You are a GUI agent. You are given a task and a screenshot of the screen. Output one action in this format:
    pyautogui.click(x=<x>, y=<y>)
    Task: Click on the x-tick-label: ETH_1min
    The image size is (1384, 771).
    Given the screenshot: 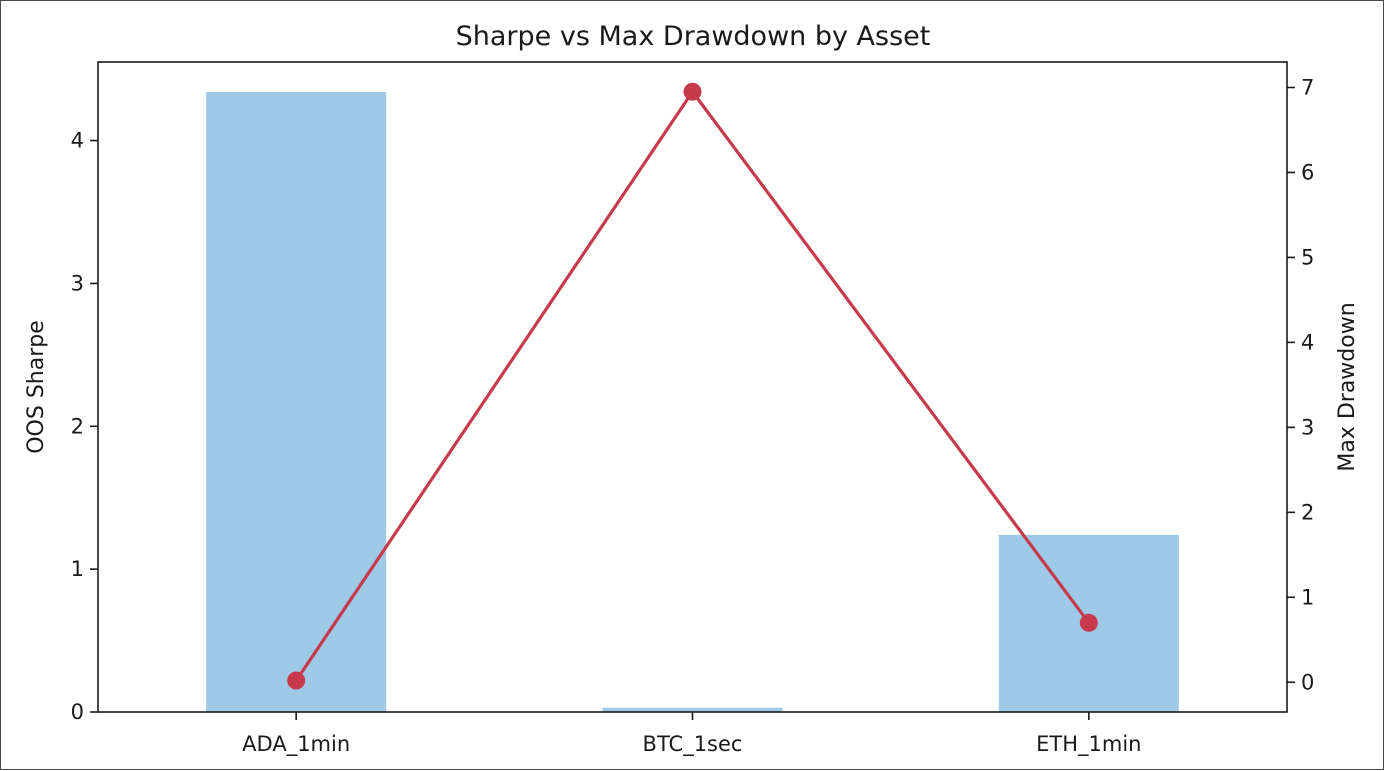 What is the action you would take?
    pyautogui.click(x=1088, y=744)
    